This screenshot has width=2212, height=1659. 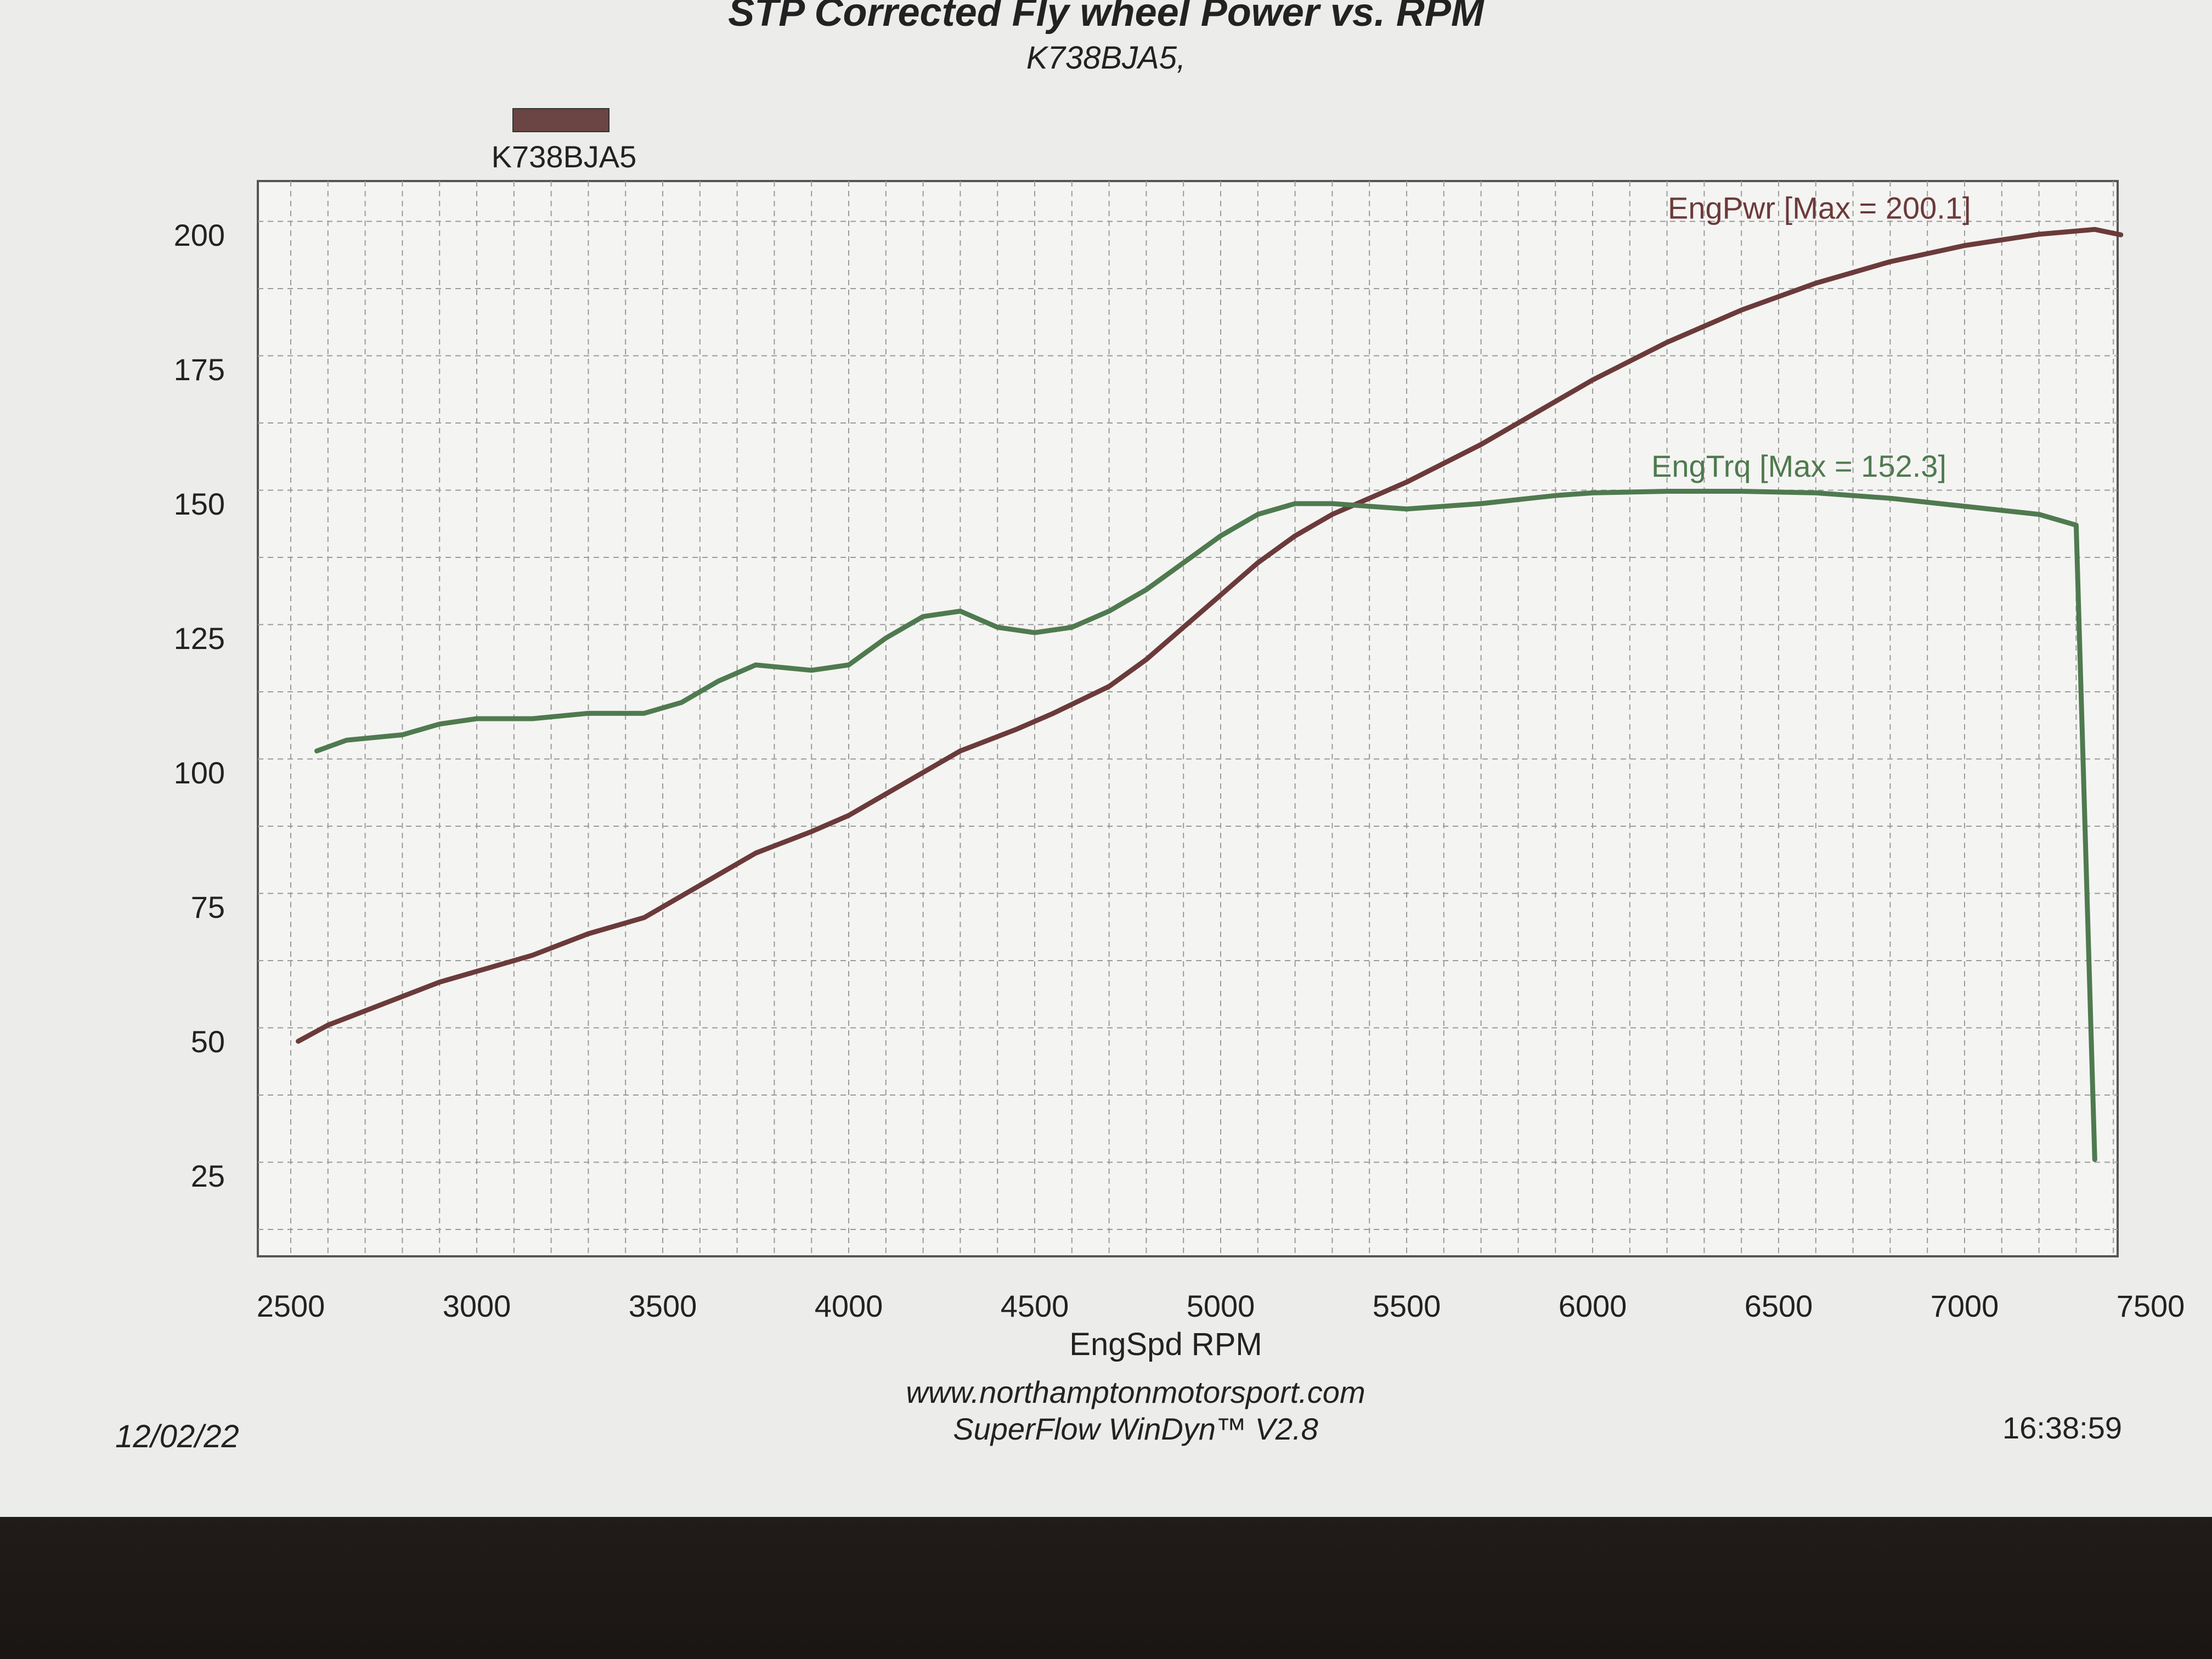 I want to click on x-tick-label: 6500, so click(x=1779, y=1306).